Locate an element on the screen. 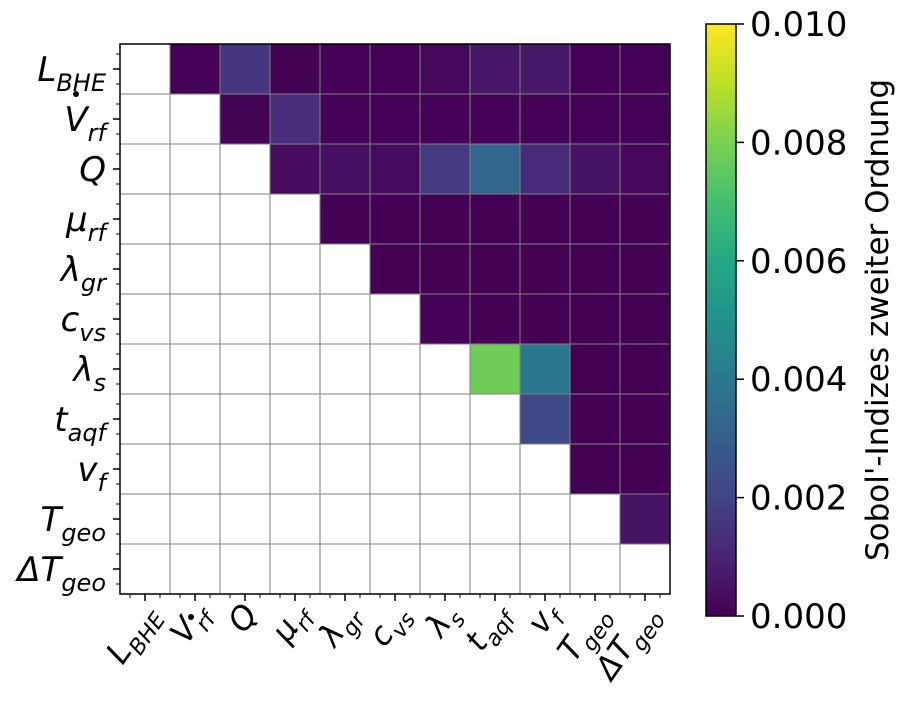 This screenshot has height=721, width=904. heatmap-cell-r10-c4 is located at coordinates (345, 569).